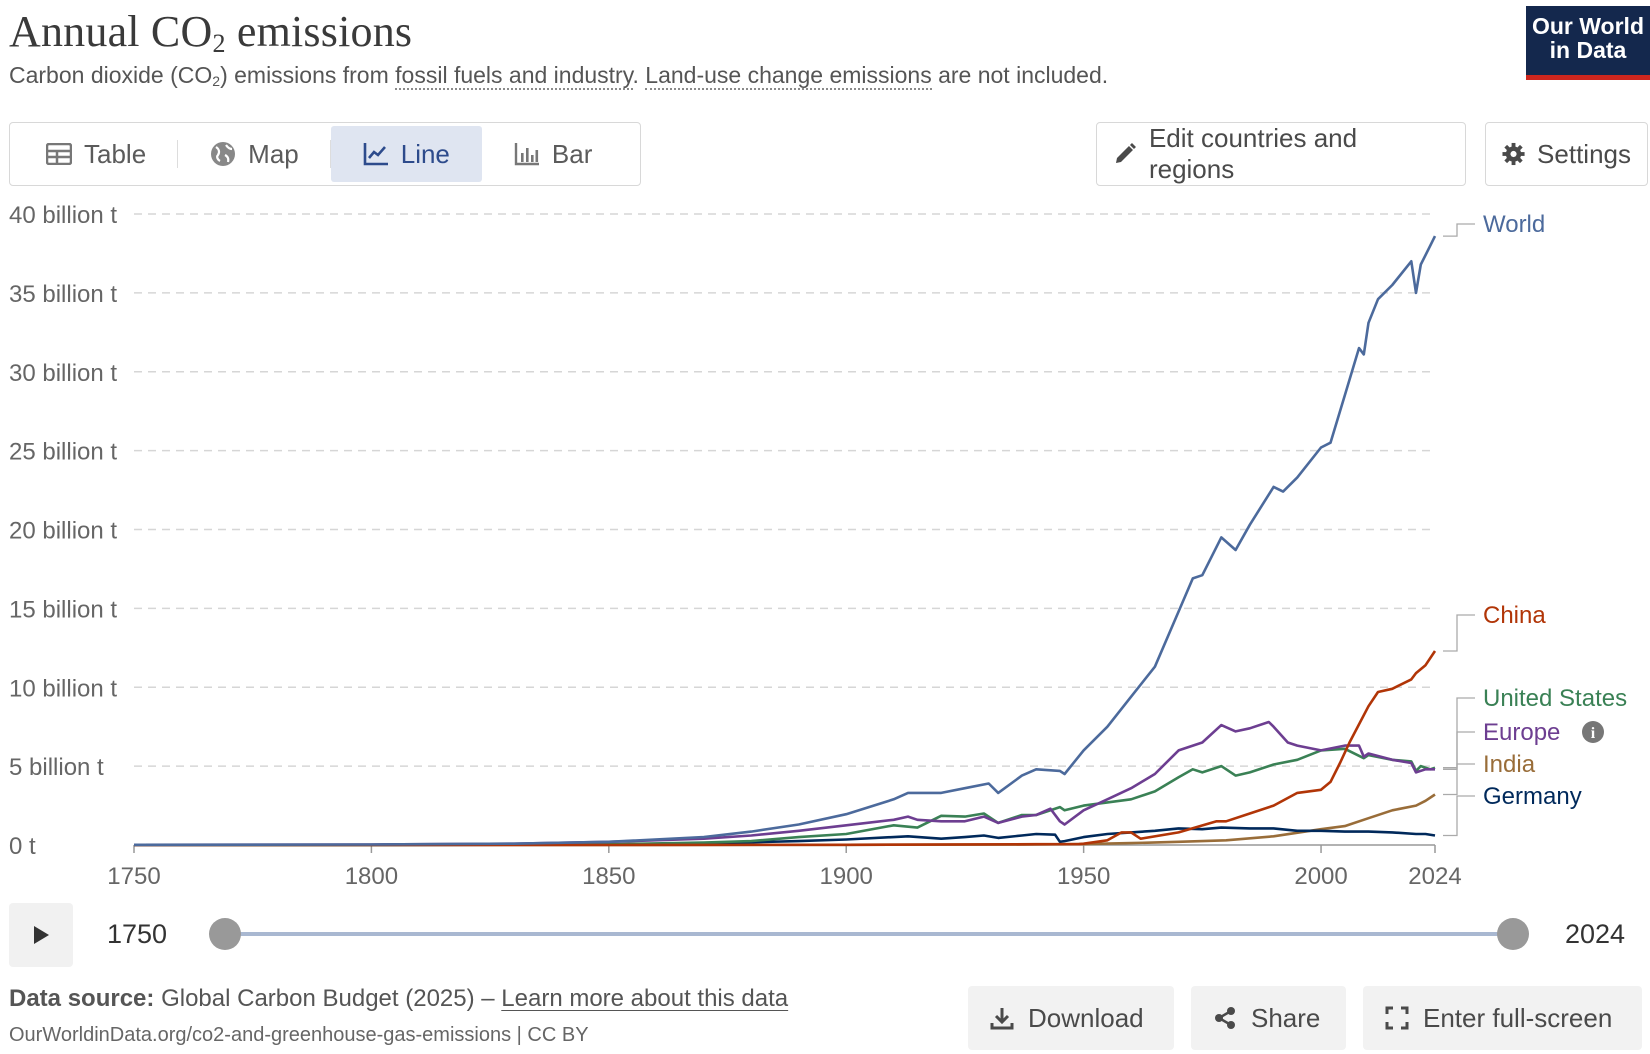 This screenshot has height=1054, width=1650. Describe the element at coordinates (788, 76) in the screenshot. I see `land-use-link: Land-use change emissions` at that location.